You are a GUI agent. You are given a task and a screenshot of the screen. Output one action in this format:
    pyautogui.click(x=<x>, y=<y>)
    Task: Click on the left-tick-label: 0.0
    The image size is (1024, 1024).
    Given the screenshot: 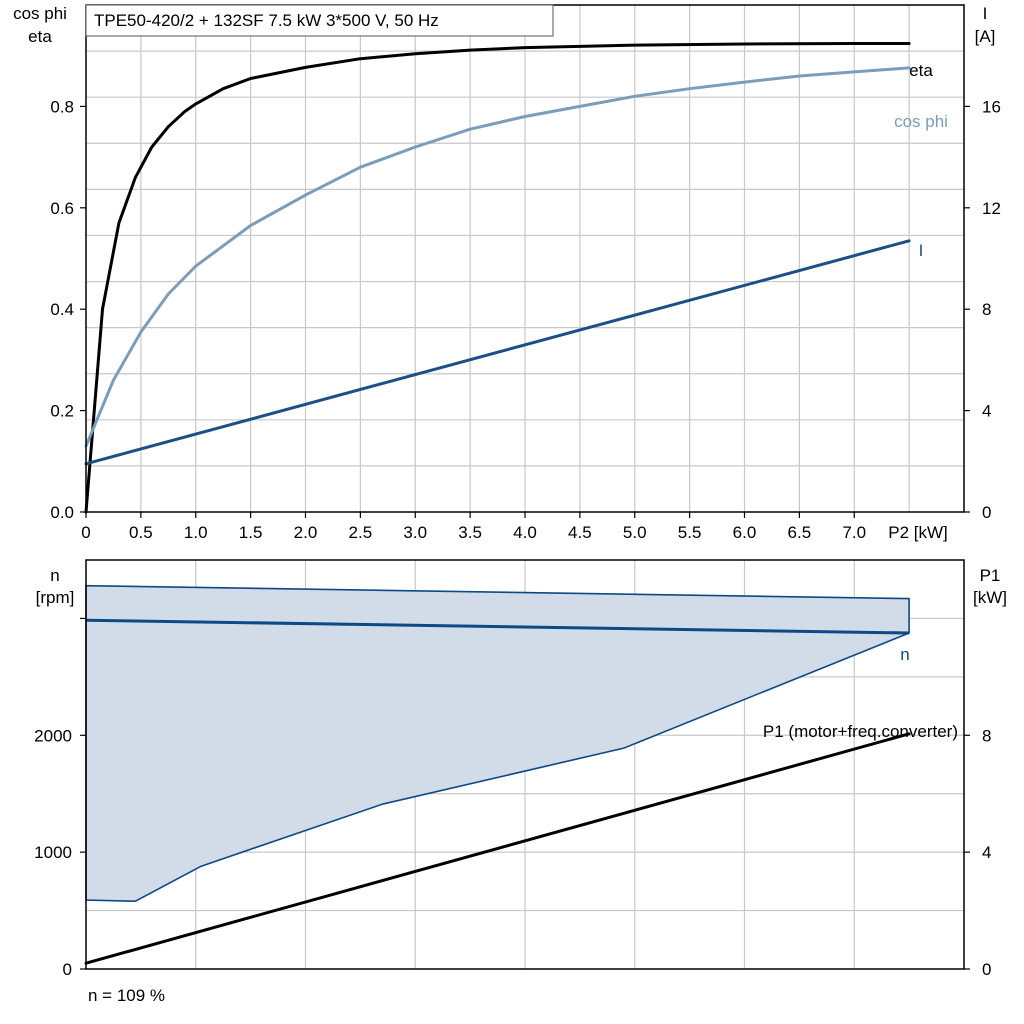 What is the action you would take?
    pyautogui.click(x=62, y=512)
    